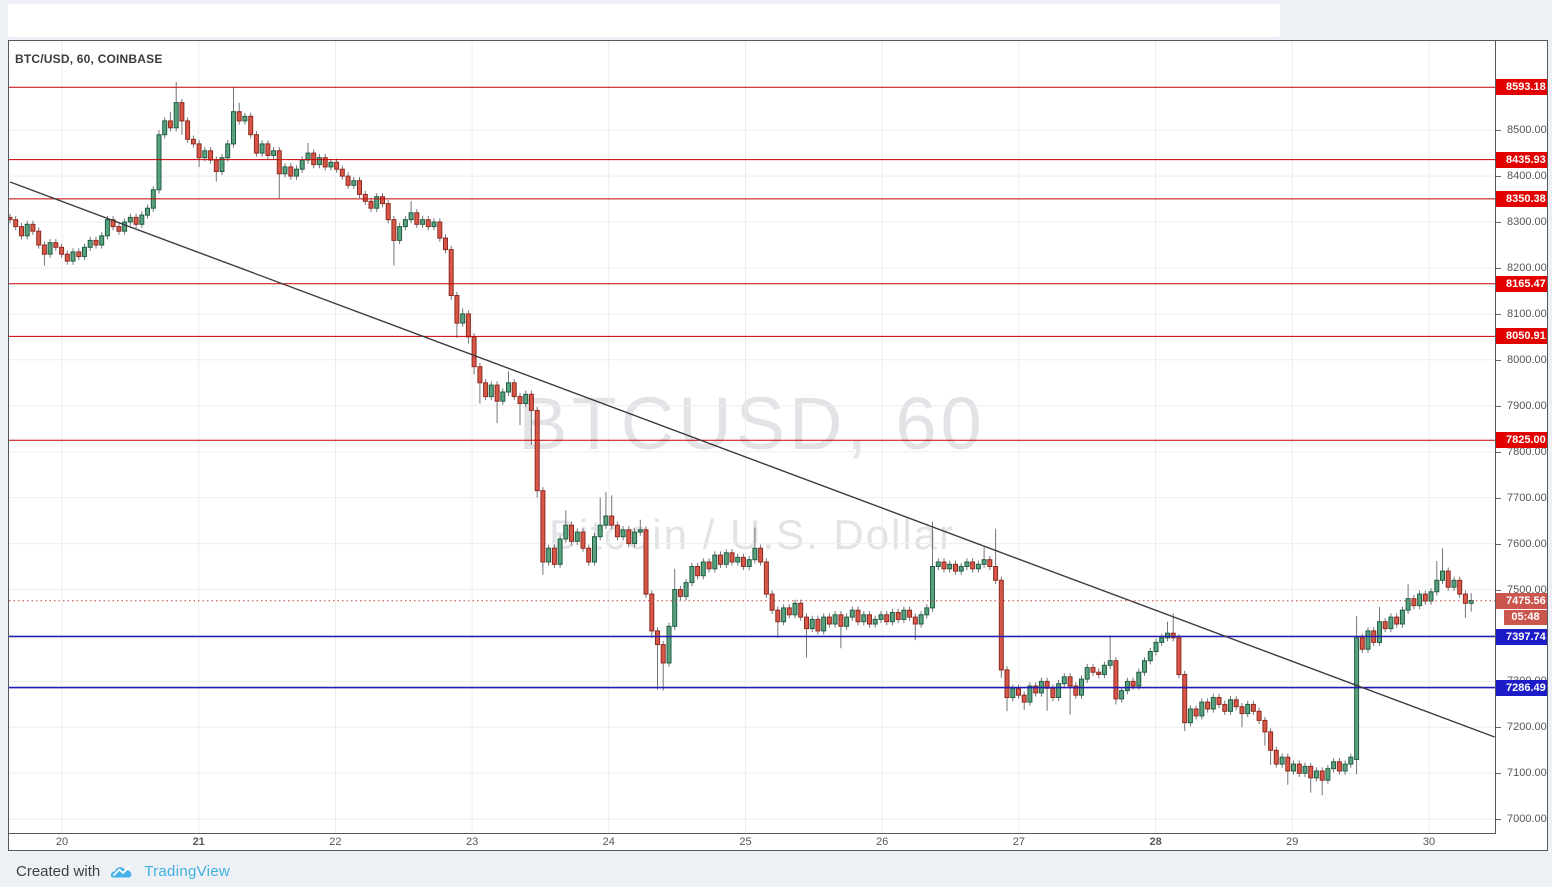  What do you see at coordinates (1525, 617) in the screenshot?
I see `bar-countdown-timer: 05:48` at bounding box center [1525, 617].